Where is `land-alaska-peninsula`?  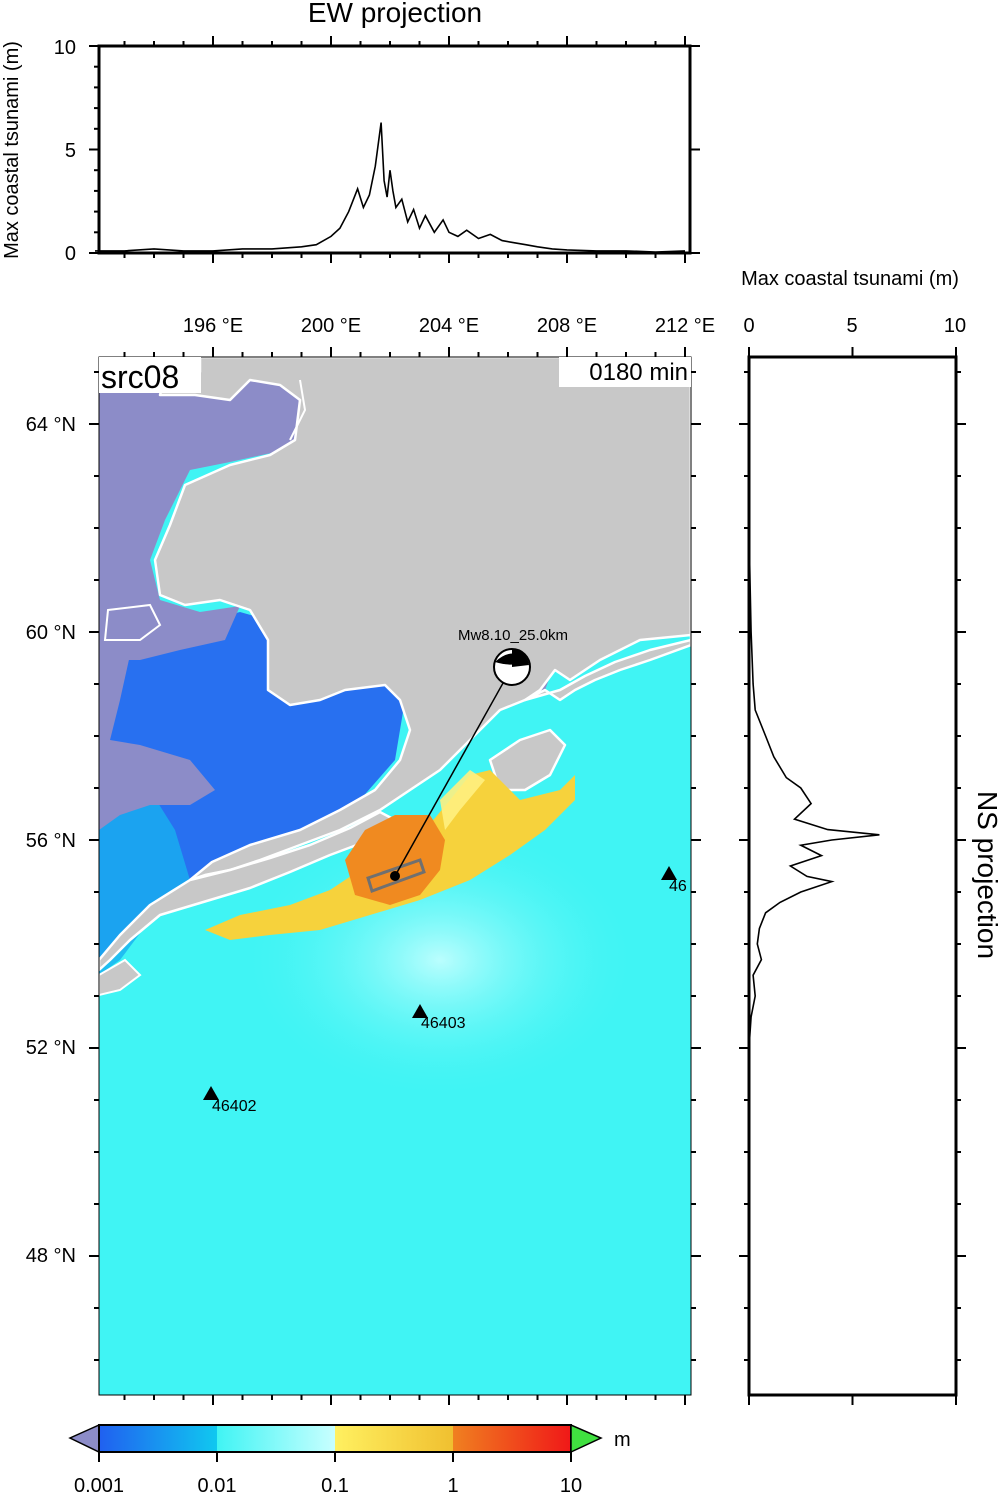
land-alaska-peninsula is located at coordinates (248, 891).